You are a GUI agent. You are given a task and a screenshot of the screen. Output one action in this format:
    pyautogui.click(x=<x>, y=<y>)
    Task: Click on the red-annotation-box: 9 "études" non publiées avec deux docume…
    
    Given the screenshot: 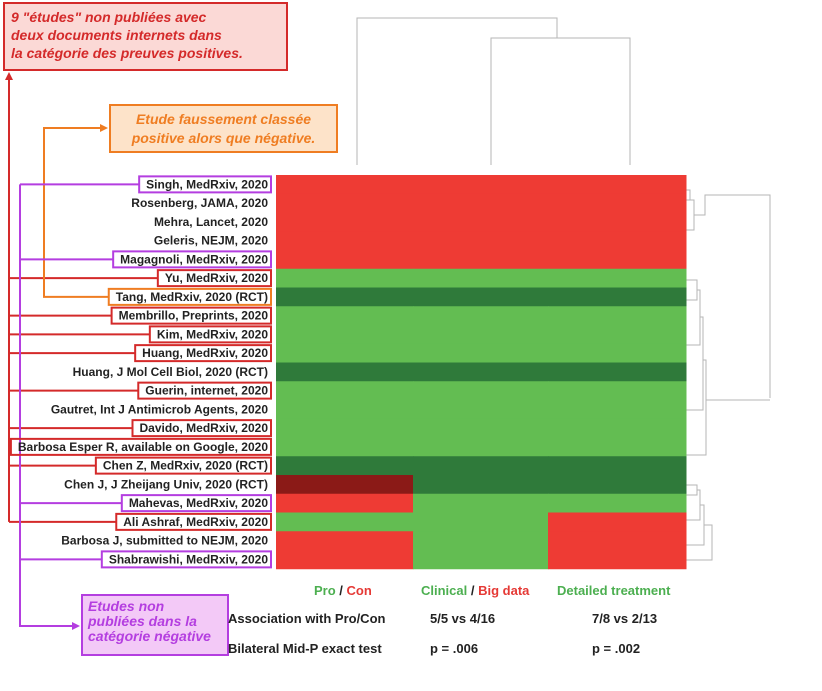 What is the action you would take?
    pyautogui.click(x=145, y=36)
    